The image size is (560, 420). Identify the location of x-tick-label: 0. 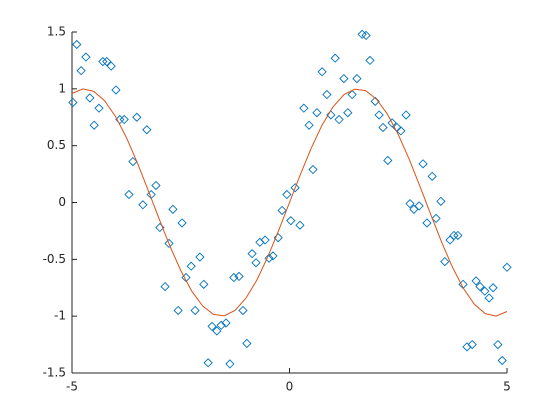
(290, 387).